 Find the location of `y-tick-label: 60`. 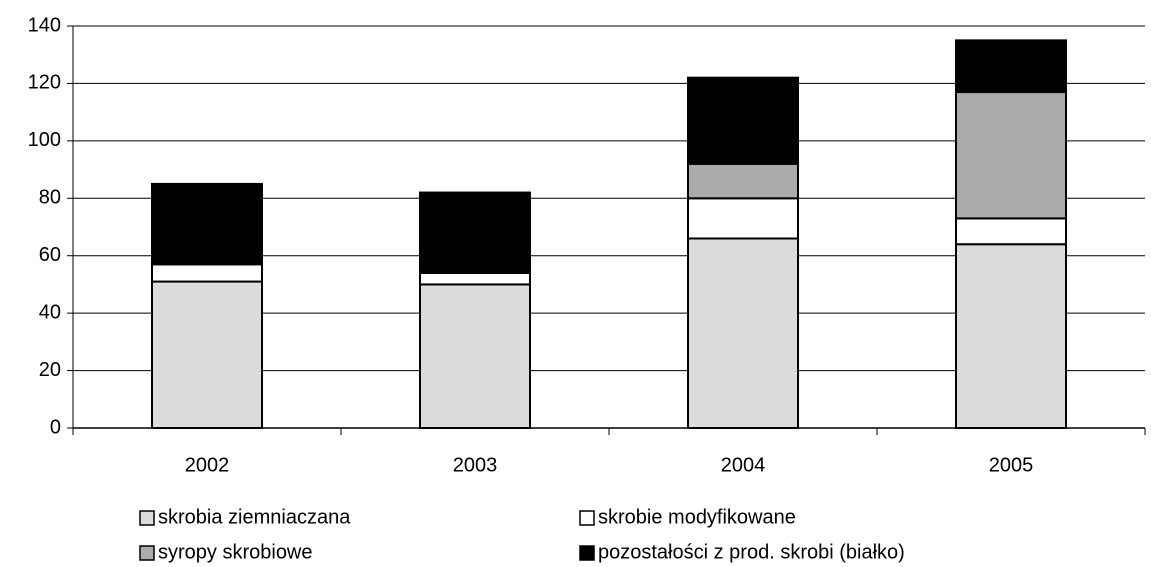

y-tick-label: 60 is located at coordinates (50, 255).